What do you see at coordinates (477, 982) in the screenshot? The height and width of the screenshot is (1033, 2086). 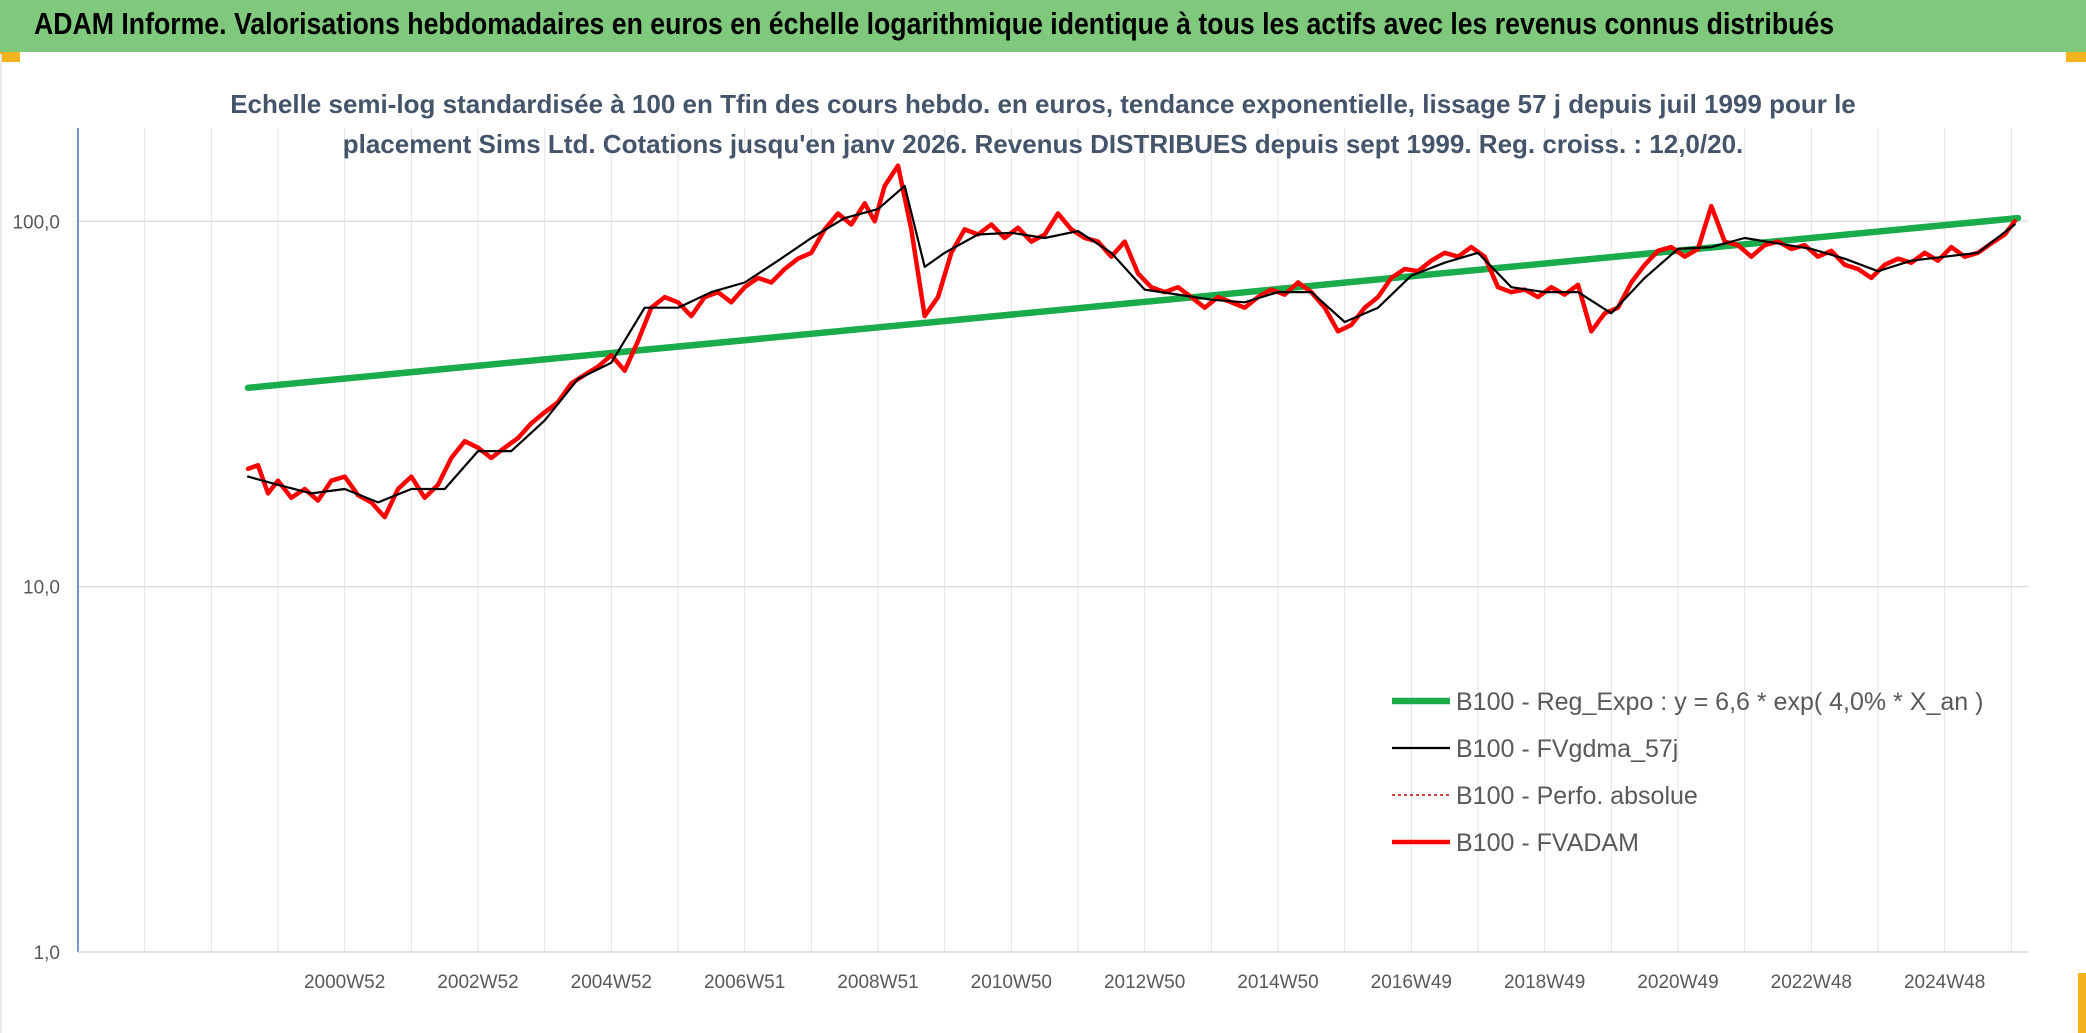 I see `x-tick-label: 2002W52` at bounding box center [477, 982].